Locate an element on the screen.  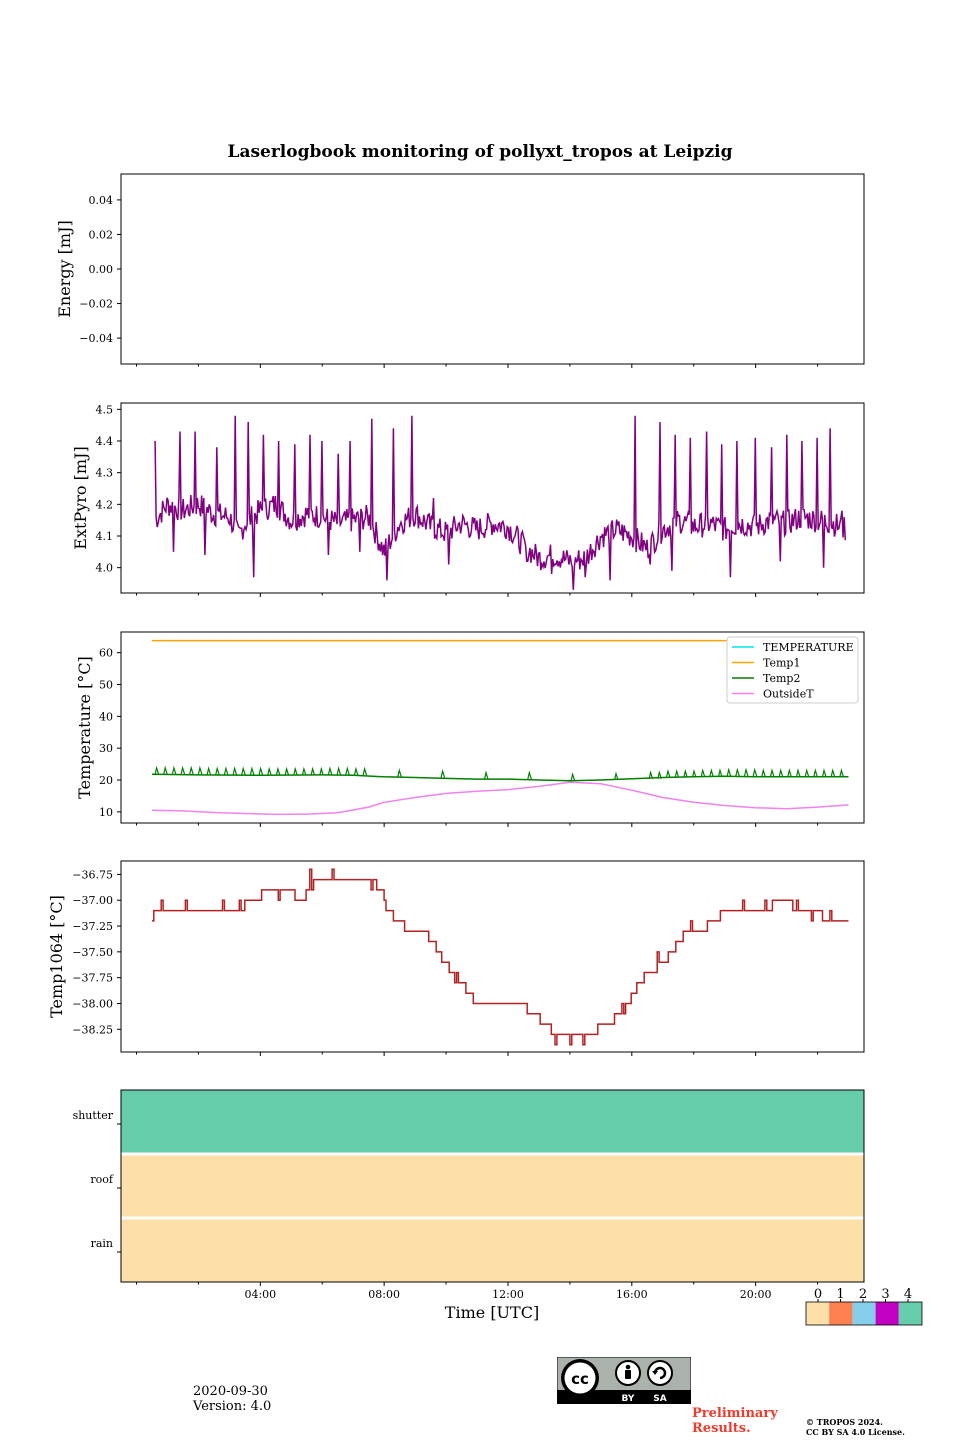
y-tick-label: 60 is located at coordinates (106, 653).